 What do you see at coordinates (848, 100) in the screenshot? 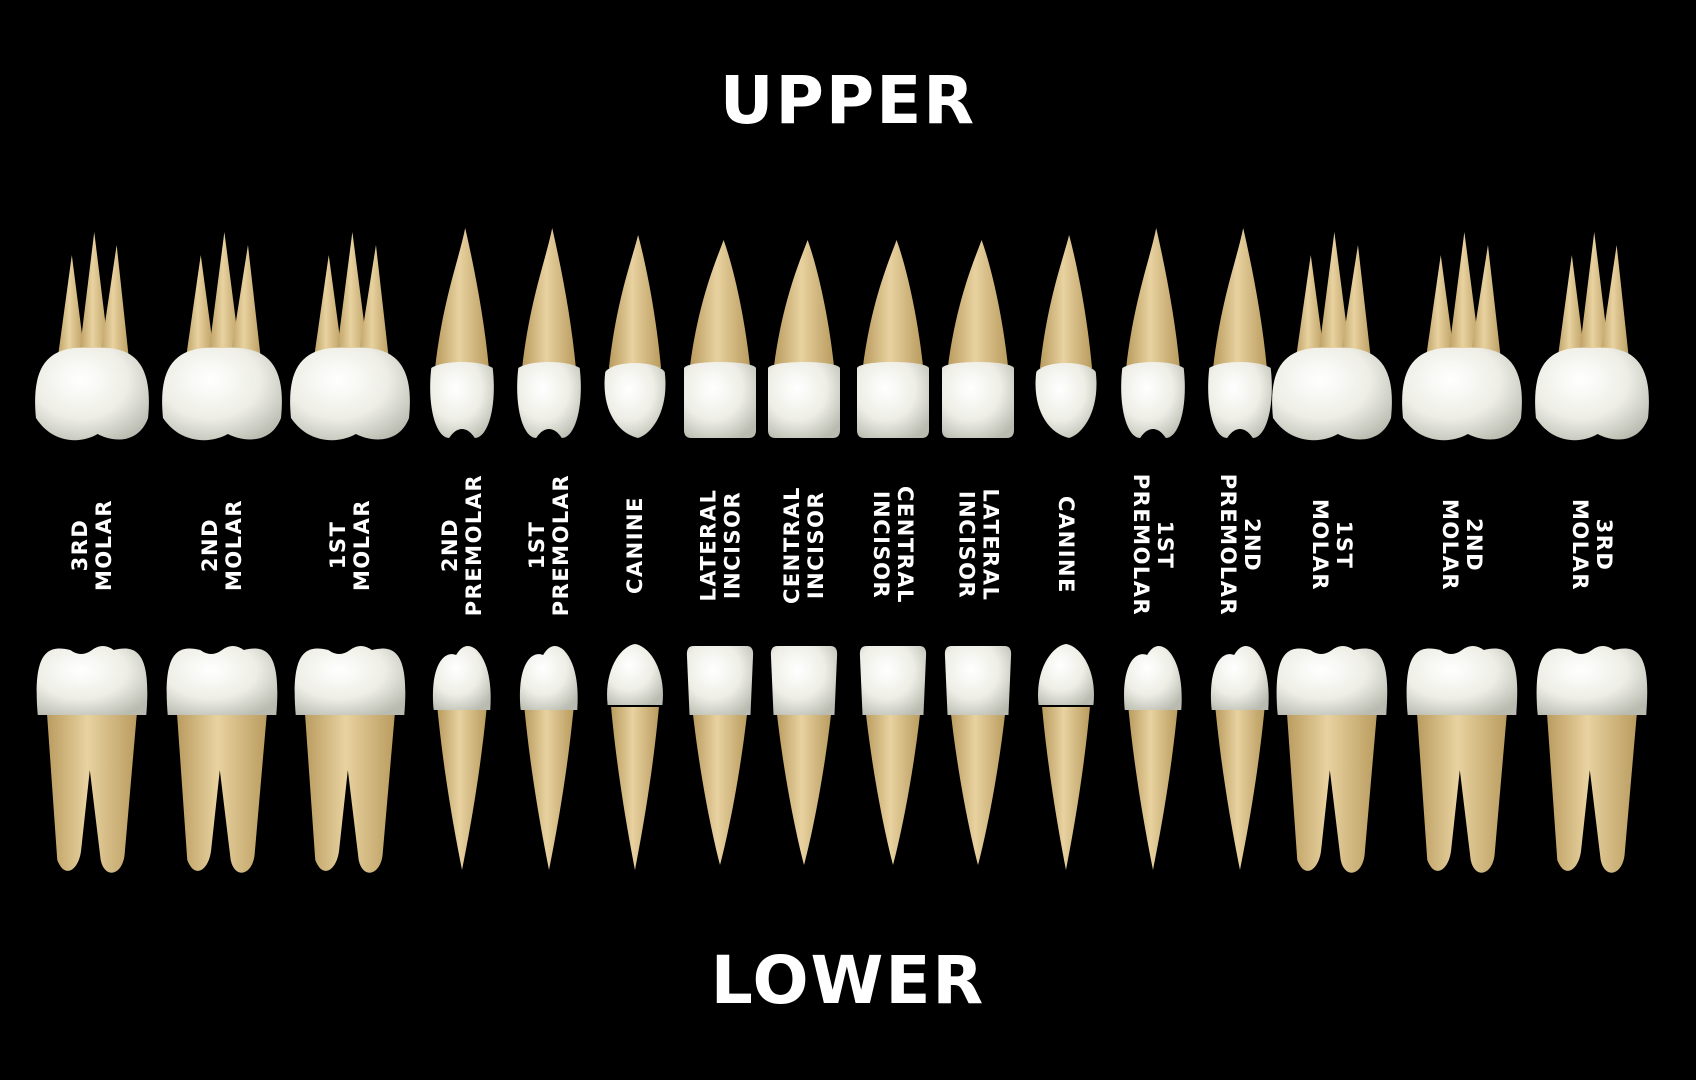
I see `upper-heading: UPPER` at bounding box center [848, 100].